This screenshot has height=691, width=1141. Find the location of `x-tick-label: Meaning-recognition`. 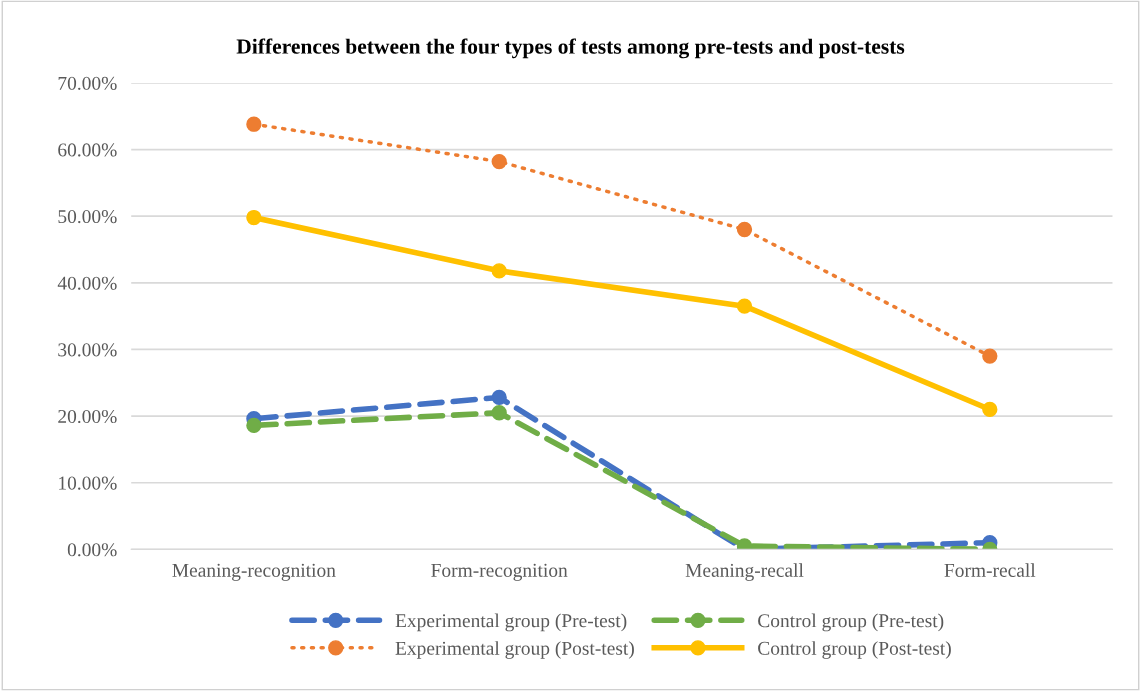

x-tick-label: Meaning-recognition is located at coordinates (254, 572).